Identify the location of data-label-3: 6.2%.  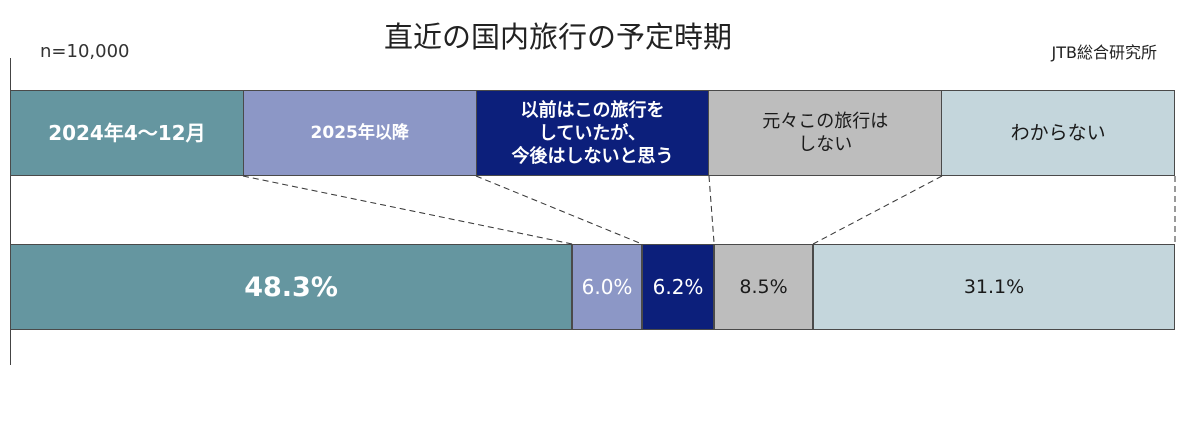
(678, 287).